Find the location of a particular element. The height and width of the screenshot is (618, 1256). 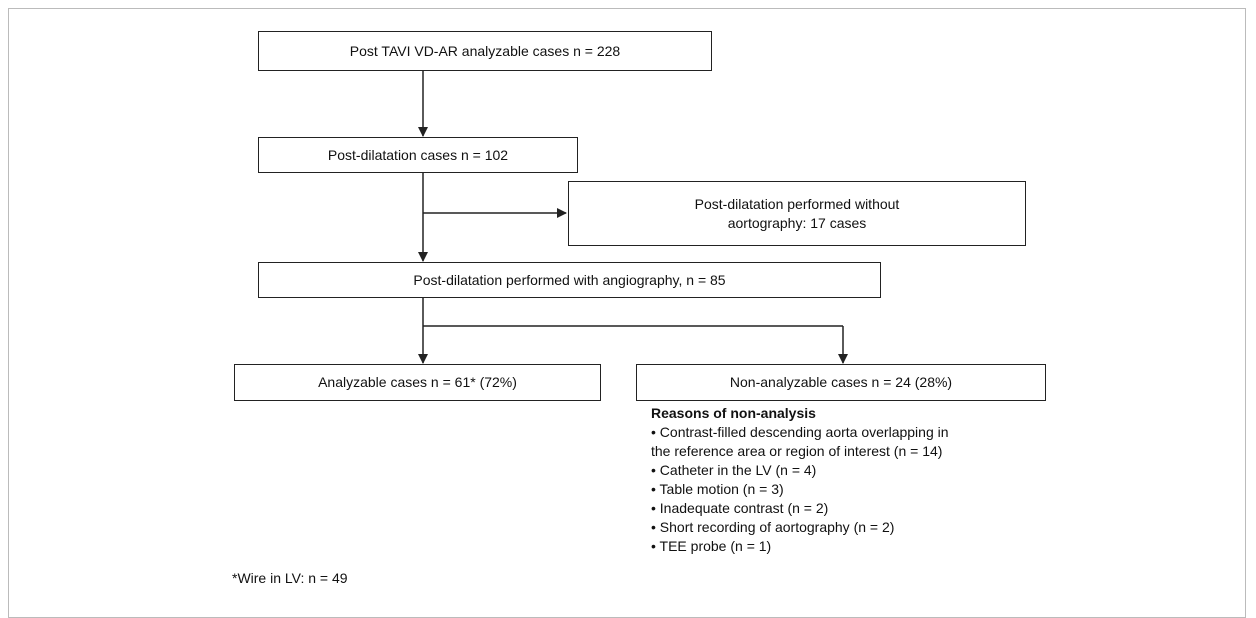

node-label: Post TAVI VD-AR analyzable cases n = 228 is located at coordinates (485, 50).